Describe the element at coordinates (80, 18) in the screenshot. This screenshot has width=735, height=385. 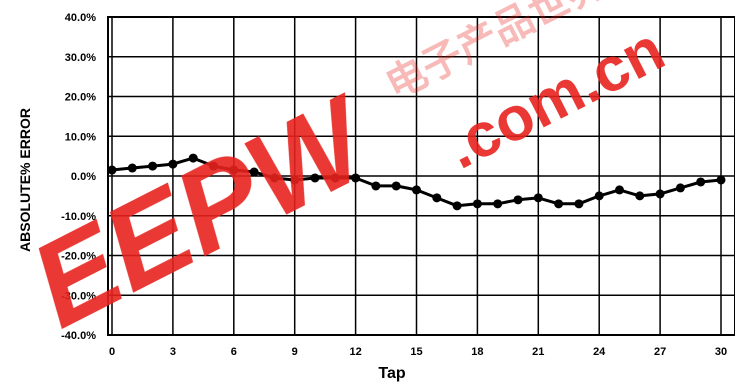
I see `y-tick-label: 40.0%` at that location.